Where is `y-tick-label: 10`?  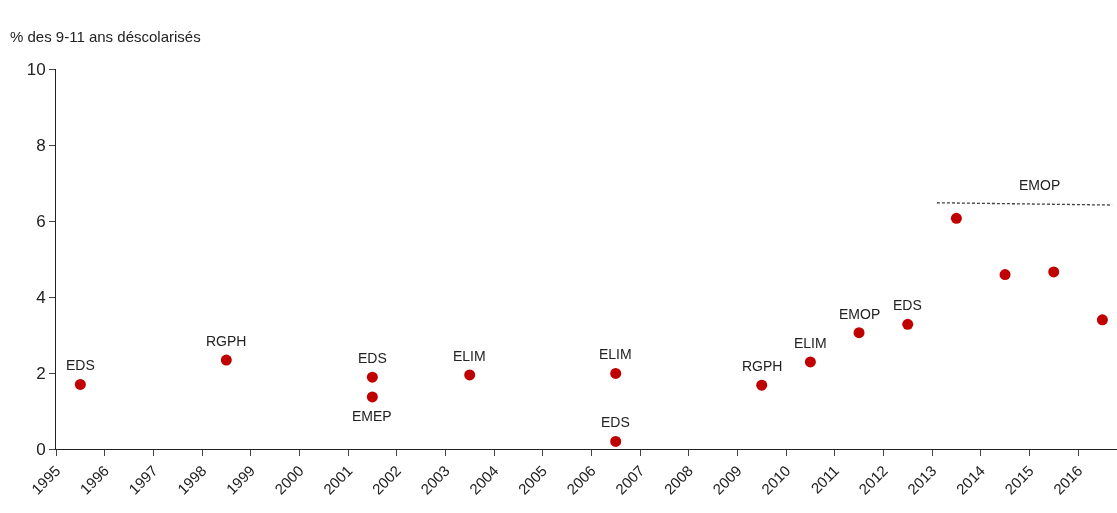
y-tick-label: 10 is located at coordinates (36, 69).